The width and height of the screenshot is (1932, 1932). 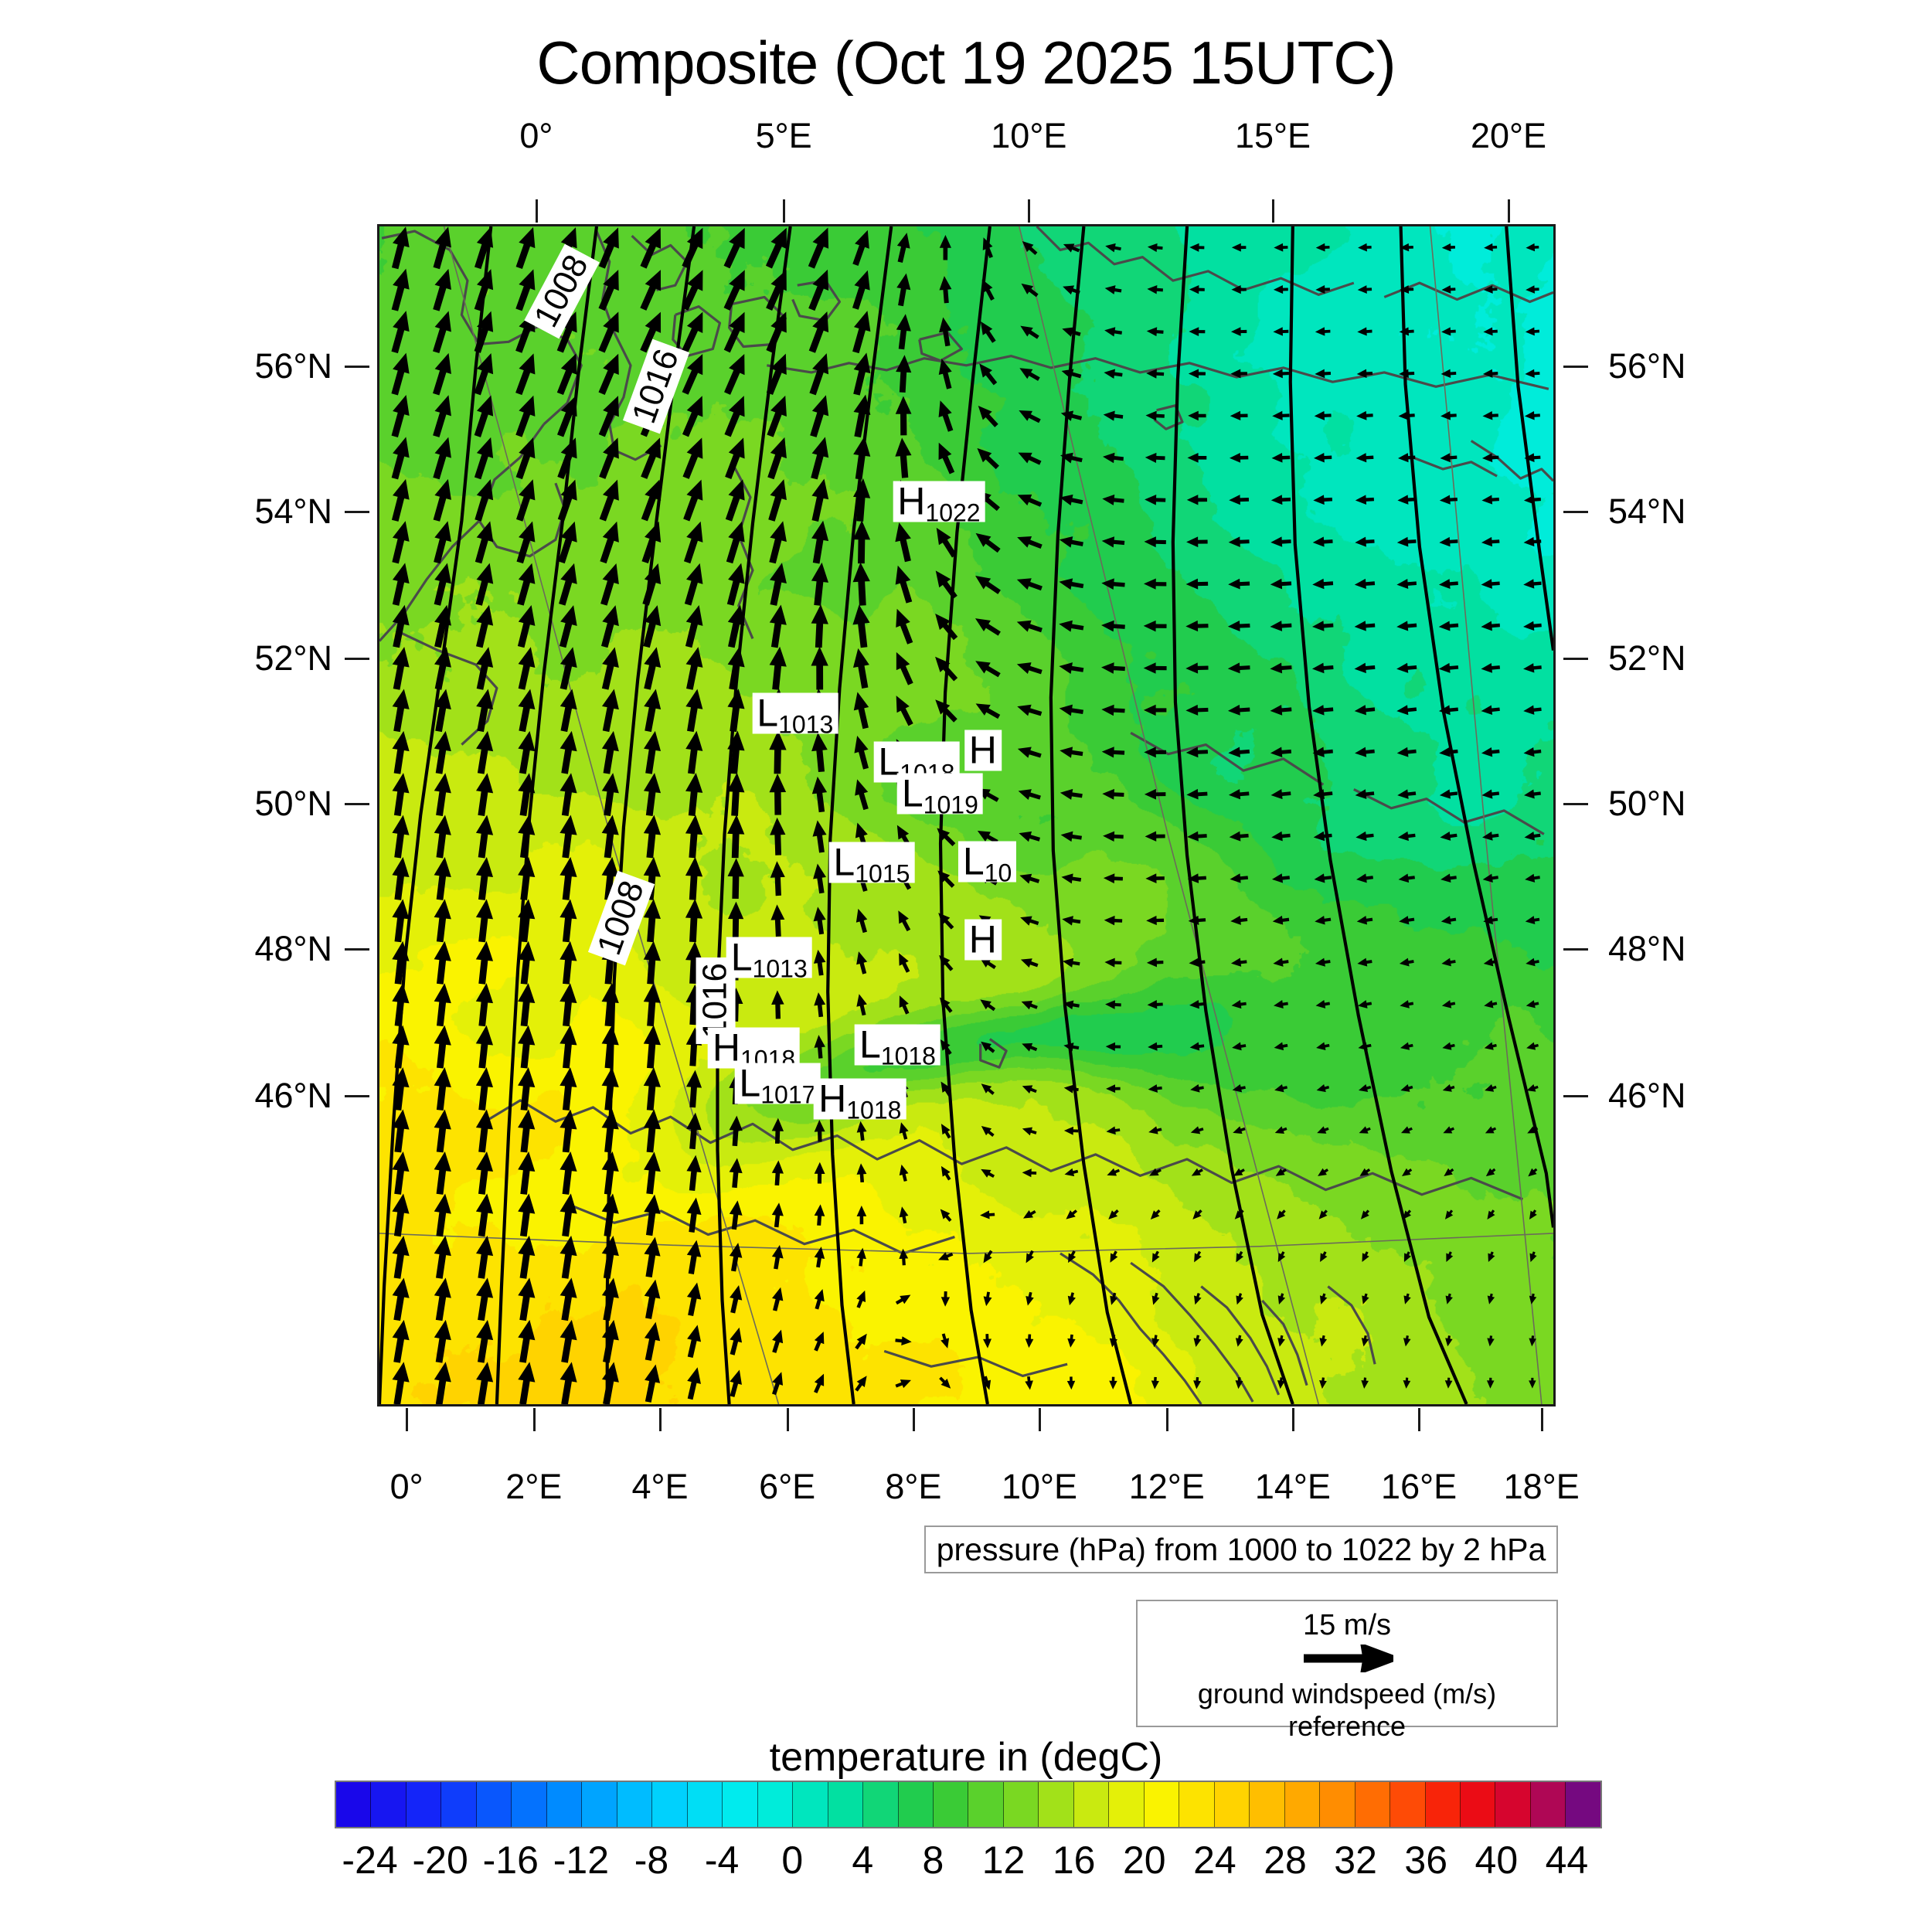 I want to click on left-axis-label-2: 52°N, so click(x=293, y=658).